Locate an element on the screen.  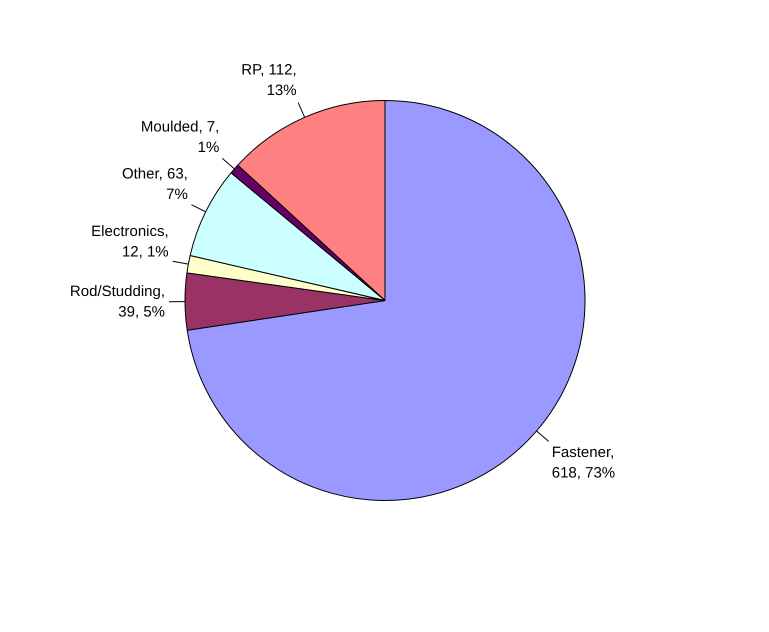
slice-label: Fastener, 618, 73% is located at coordinates (584, 463).